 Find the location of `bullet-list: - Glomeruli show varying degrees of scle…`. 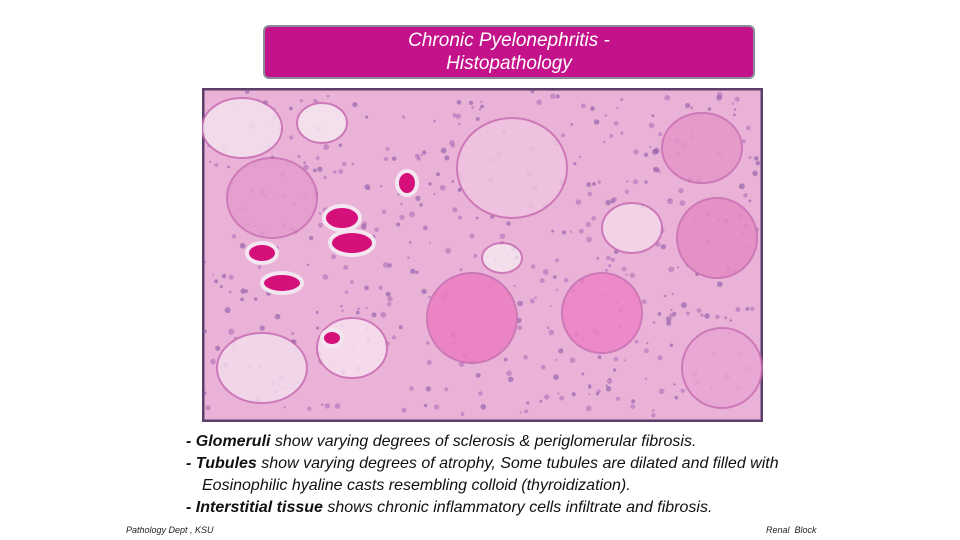

bullet-list: - Glomeruli show varying degrees of scle… is located at coordinates (486, 475).